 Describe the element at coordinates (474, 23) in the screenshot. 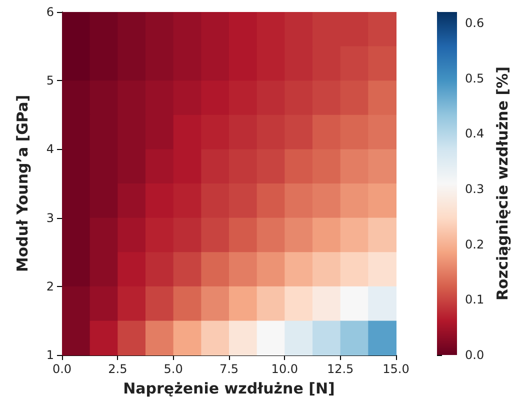

I see `color-bar-label: 0.6` at that location.